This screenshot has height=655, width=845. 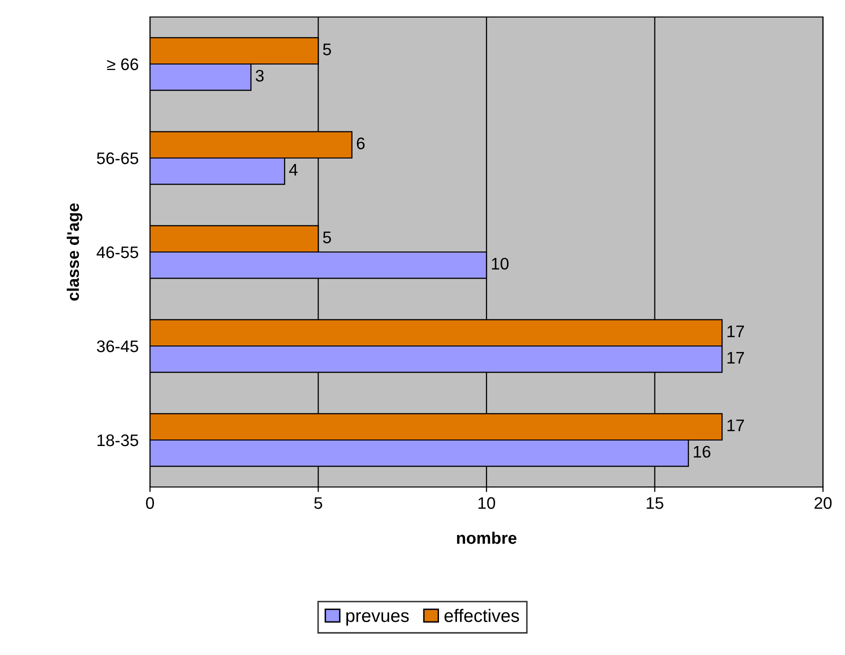 What do you see at coordinates (318, 503) in the screenshot?
I see `x-tick-label: 5` at bounding box center [318, 503].